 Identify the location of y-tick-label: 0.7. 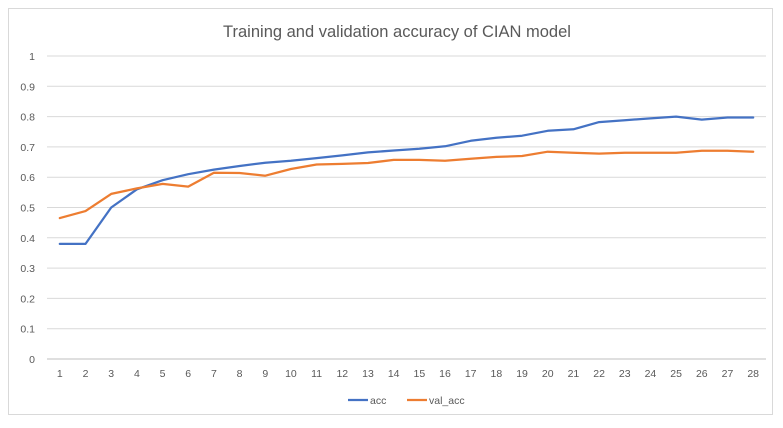
(27, 148).